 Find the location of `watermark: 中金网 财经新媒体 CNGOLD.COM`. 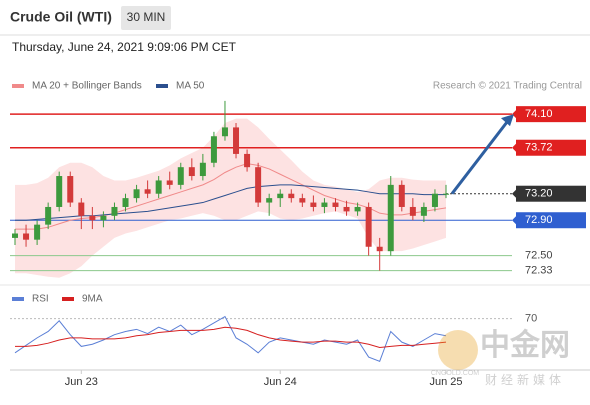

watermark: 中金网 财经新媒体 CNGOLD.COM is located at coordinates (500, 357).